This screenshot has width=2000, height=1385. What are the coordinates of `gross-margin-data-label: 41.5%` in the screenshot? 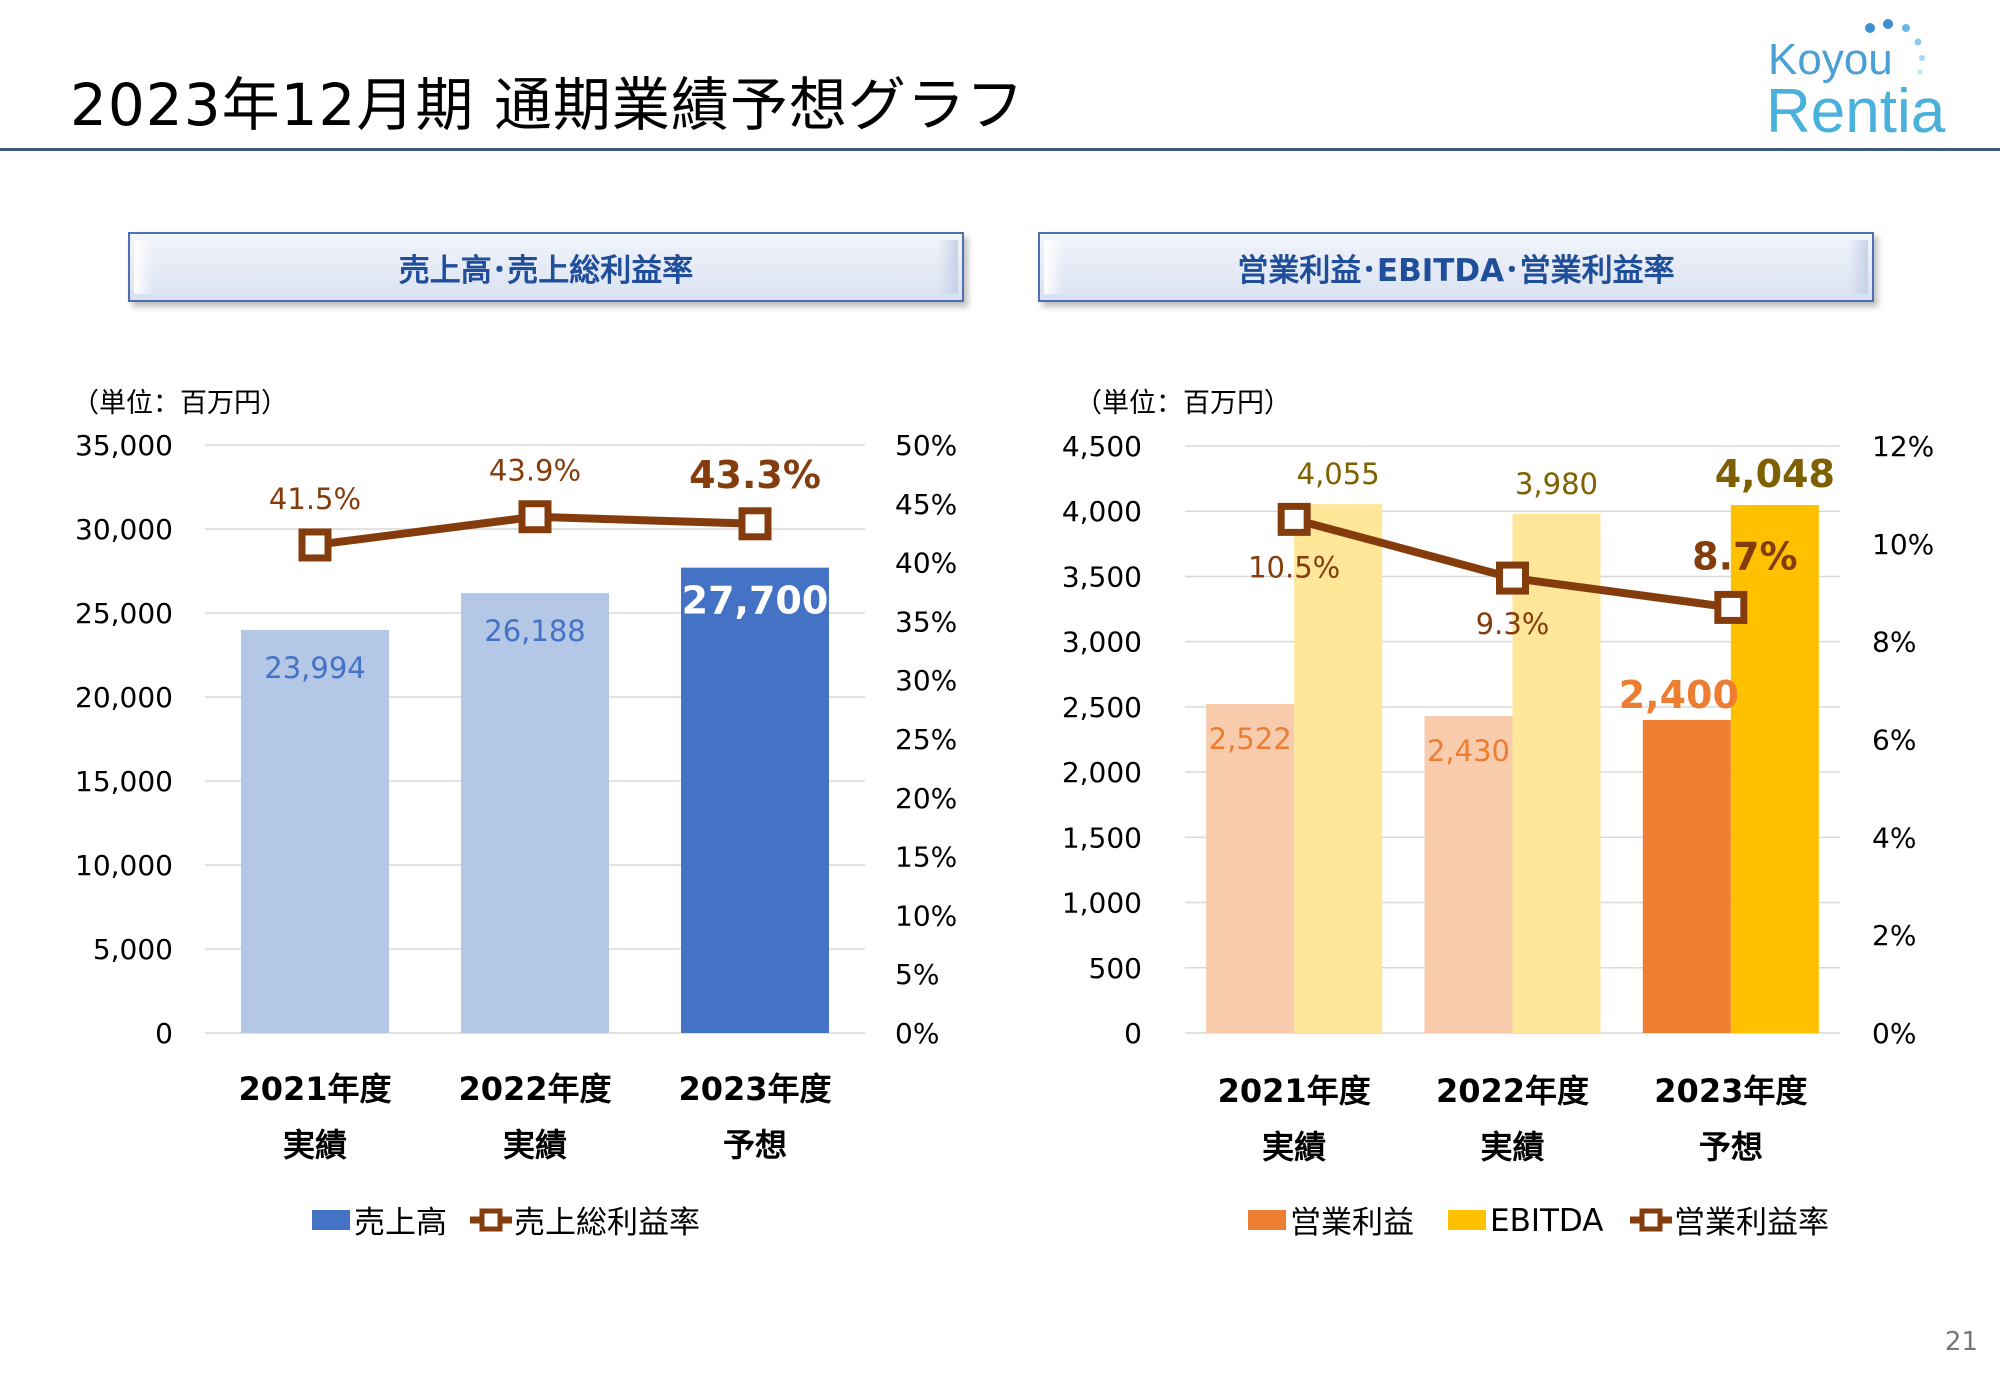 It's located at (315, 499).